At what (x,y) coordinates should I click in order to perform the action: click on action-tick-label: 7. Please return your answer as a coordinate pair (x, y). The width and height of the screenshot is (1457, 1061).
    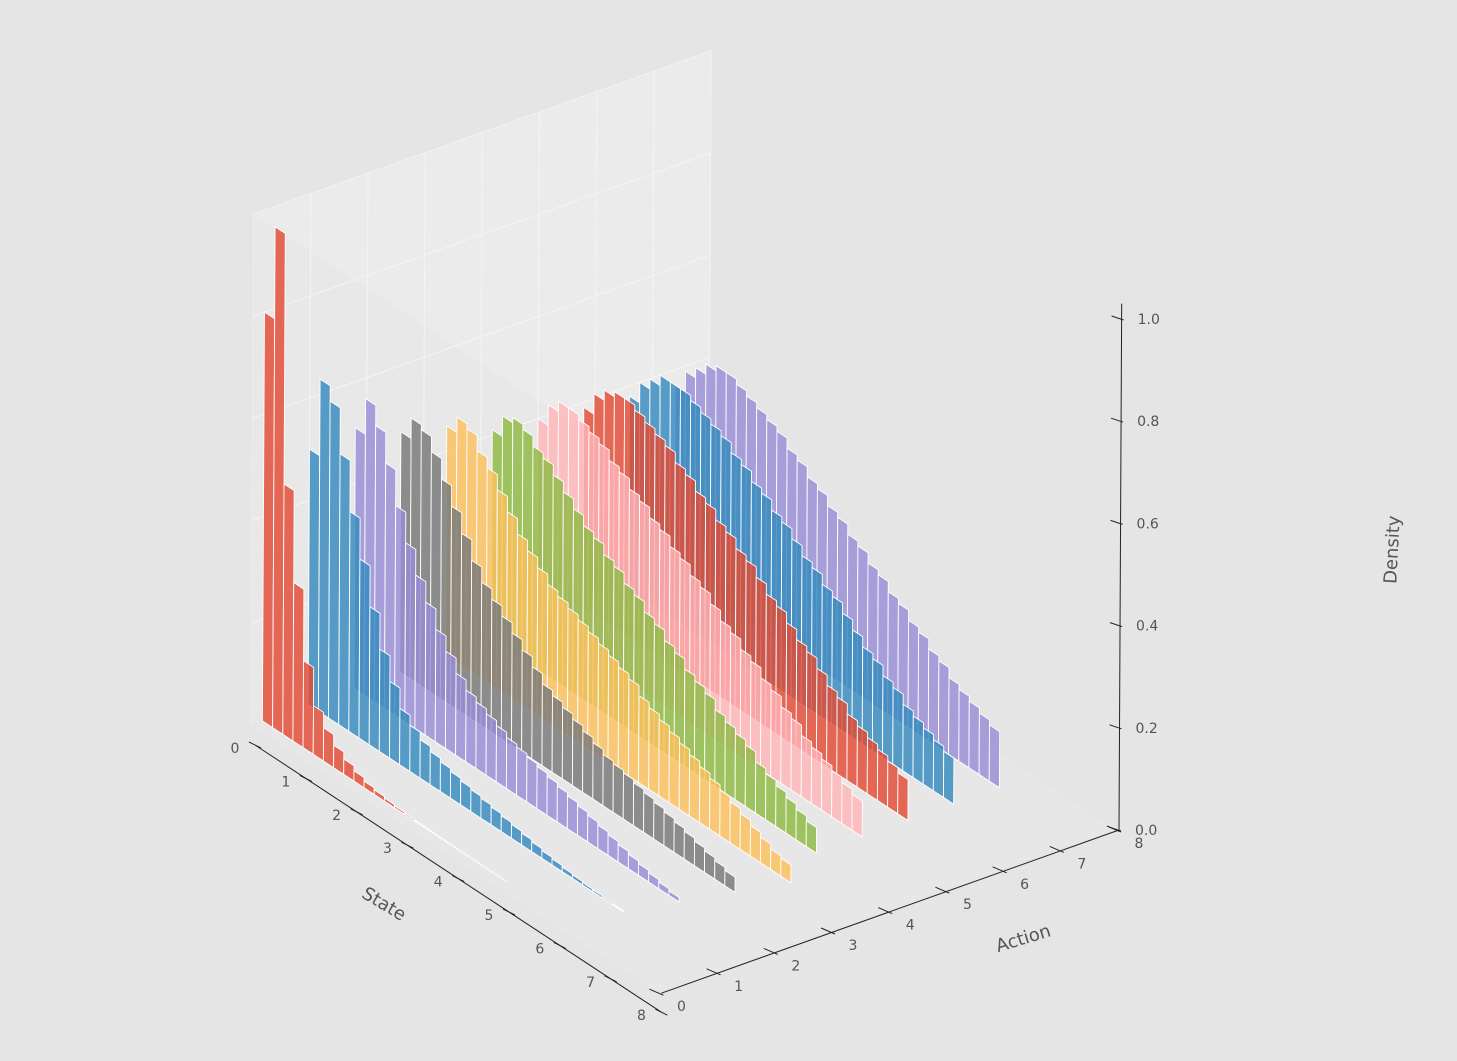
    Looking at the image, I should click on (1081, 864).